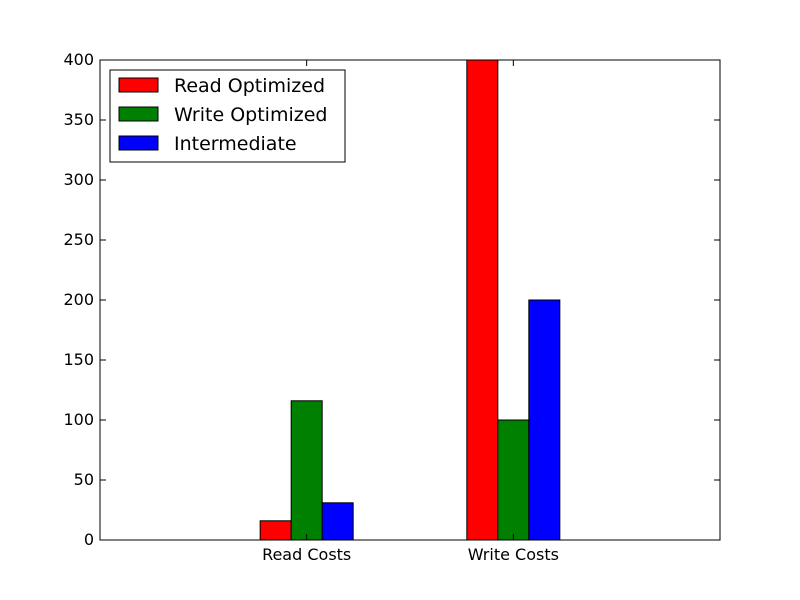 The width and height of the screenshot is (800, 600). Describe the element at coordinates (138, 85) in the screenshot. I see `legend-swatch-read-optimized` at that location.